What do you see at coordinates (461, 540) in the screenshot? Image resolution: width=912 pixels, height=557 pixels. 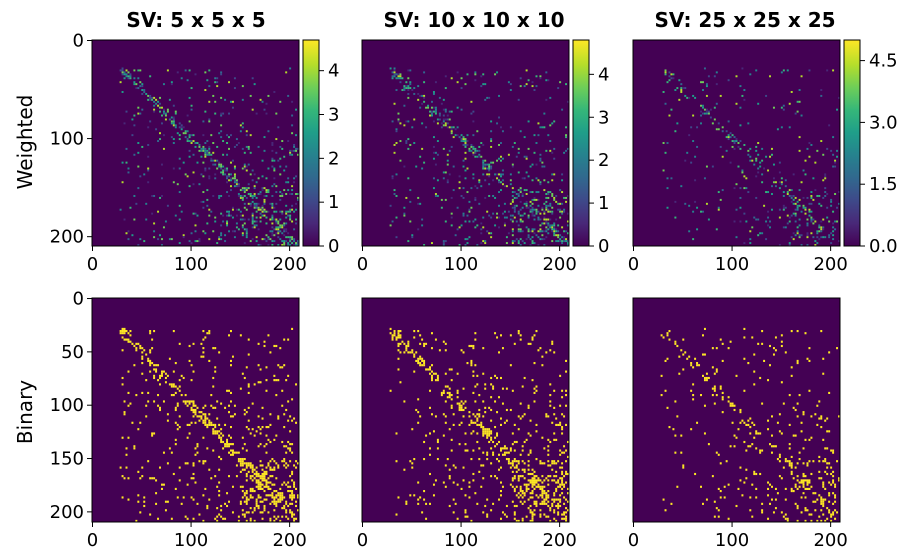 I see `x-tick-label-5-1: 100` at bounding box center [461, 540].